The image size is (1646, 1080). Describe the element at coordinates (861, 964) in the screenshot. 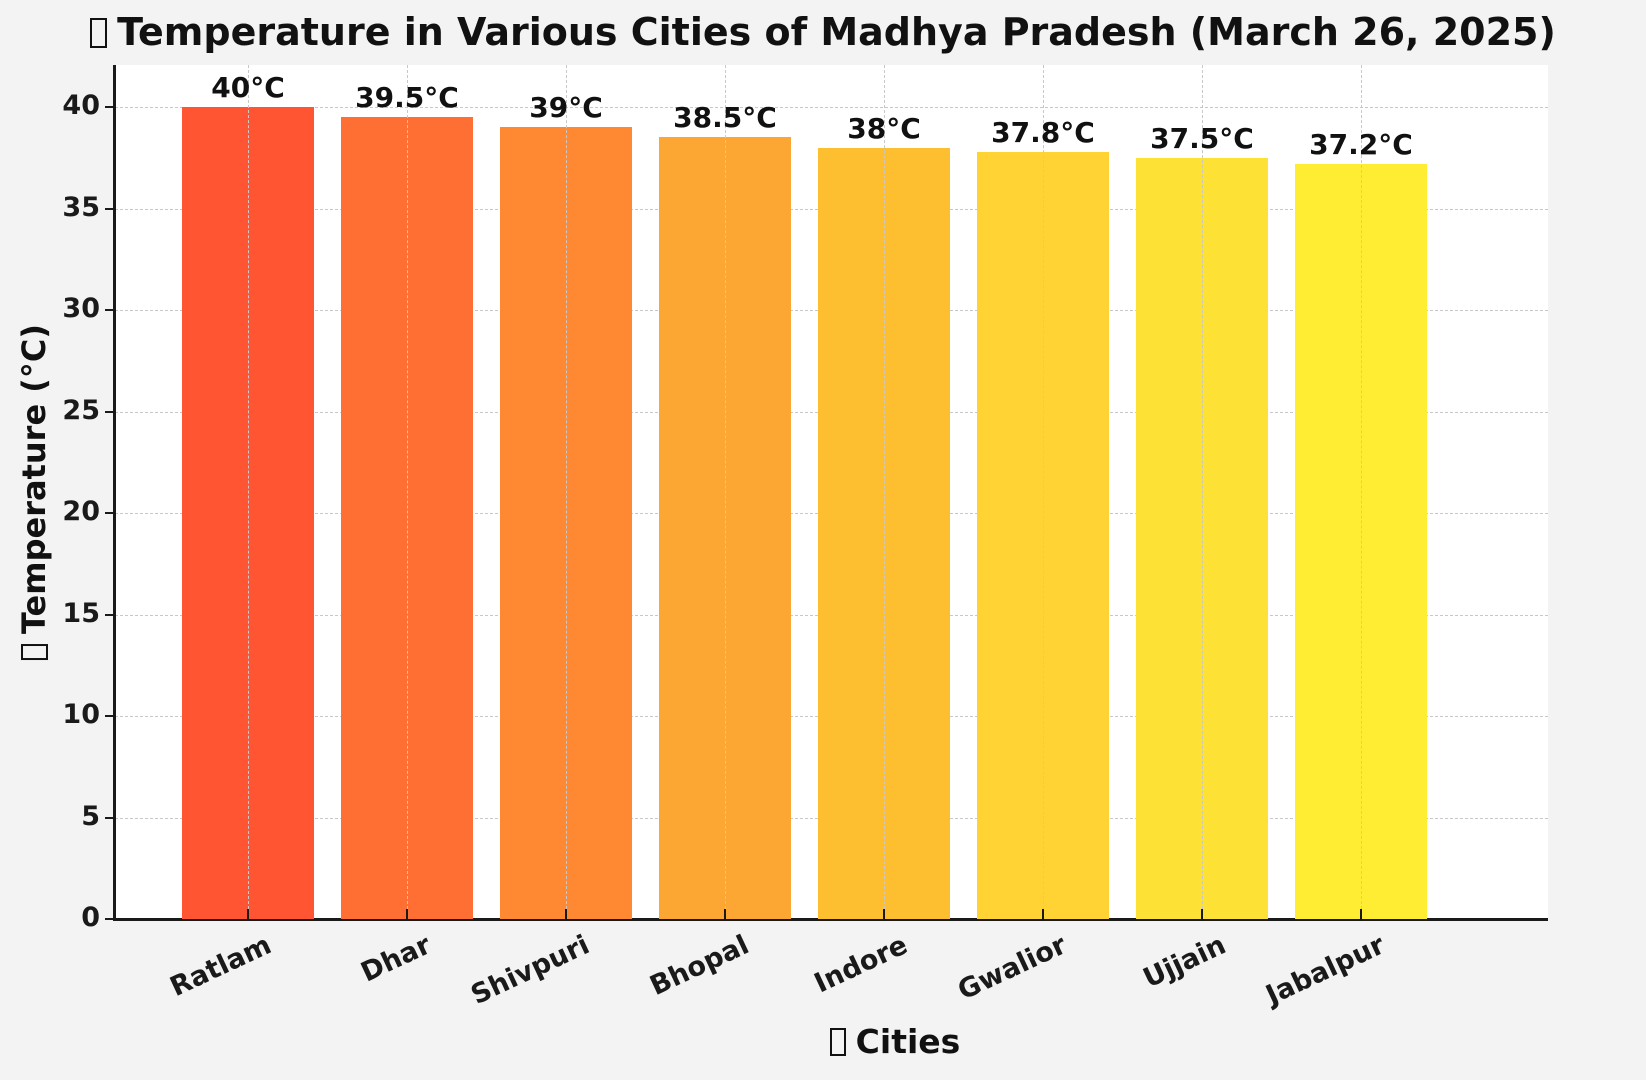

I see `x-tick-label: Indore` at that location.